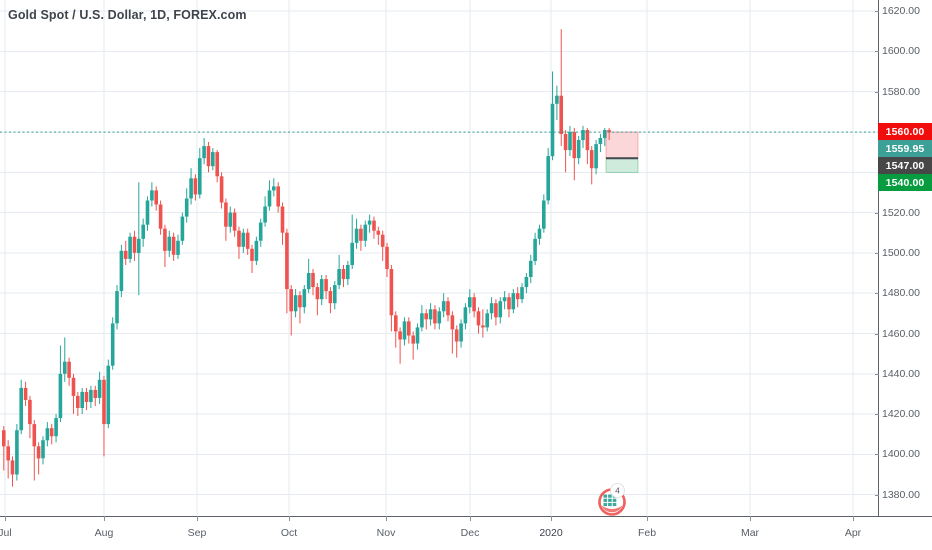 Image resolution: width=932 pixels, height=550 pixels. I want to click on price-tick-label: 1580.00, so click(901, 91).